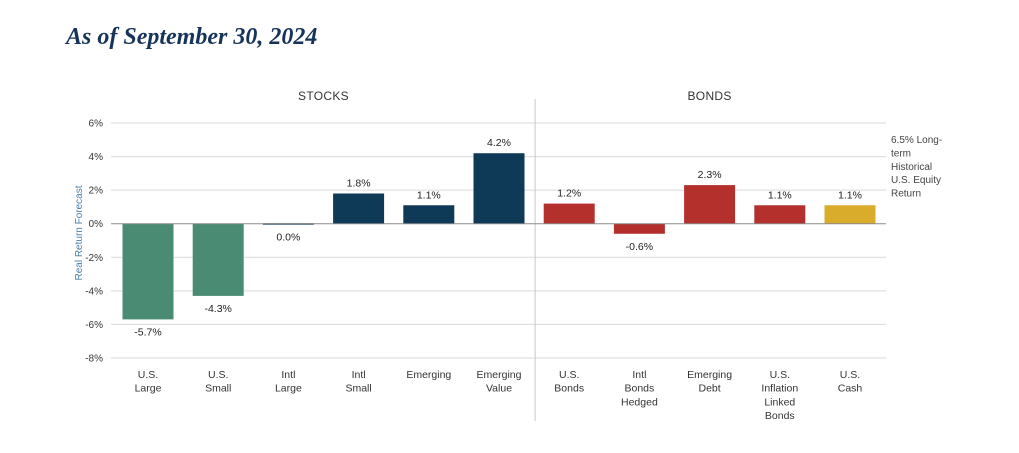 Image resolution: width=1019 pixels, height=453 pixels. I want to click on value-label: 4.2%, so click(499, 143).